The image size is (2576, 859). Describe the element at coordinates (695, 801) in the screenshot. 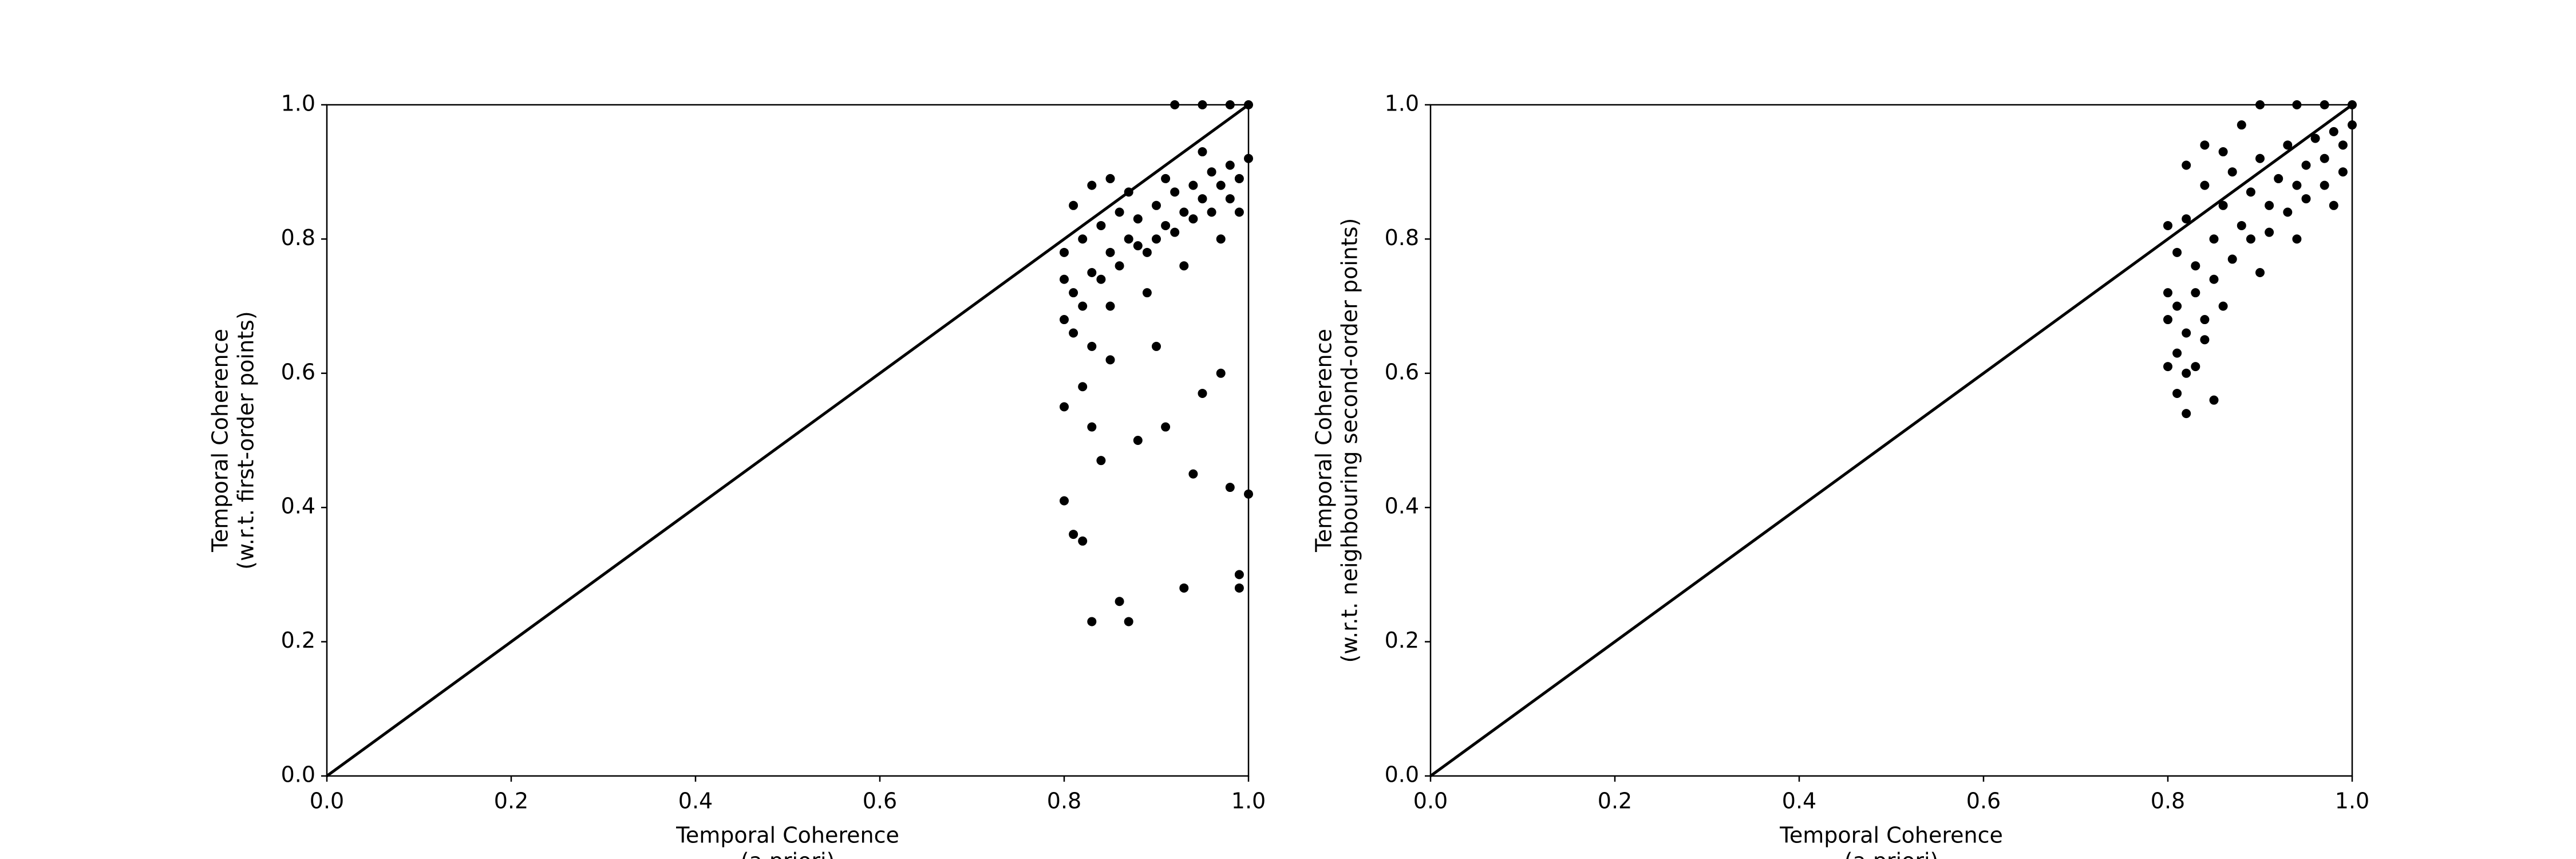

I see `x-tick-label: 0.4` at that location.